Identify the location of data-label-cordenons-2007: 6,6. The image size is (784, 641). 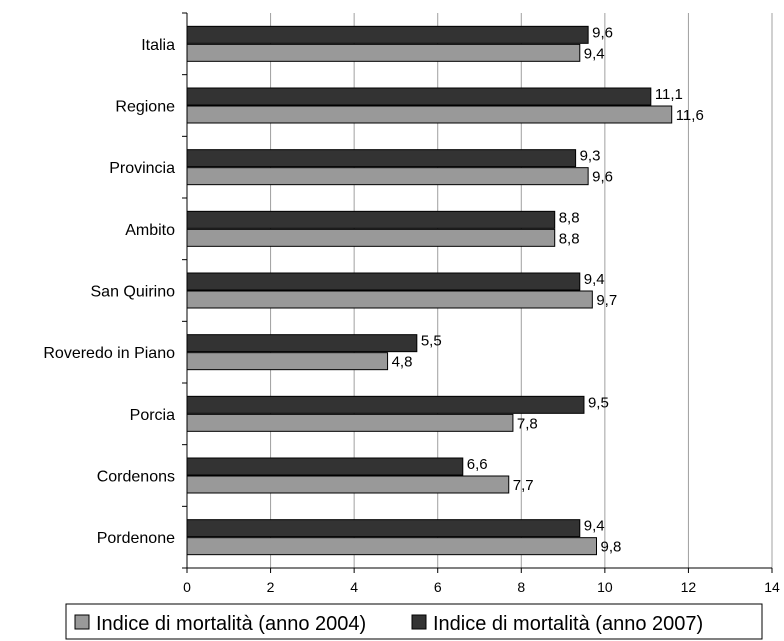
(477, 464).